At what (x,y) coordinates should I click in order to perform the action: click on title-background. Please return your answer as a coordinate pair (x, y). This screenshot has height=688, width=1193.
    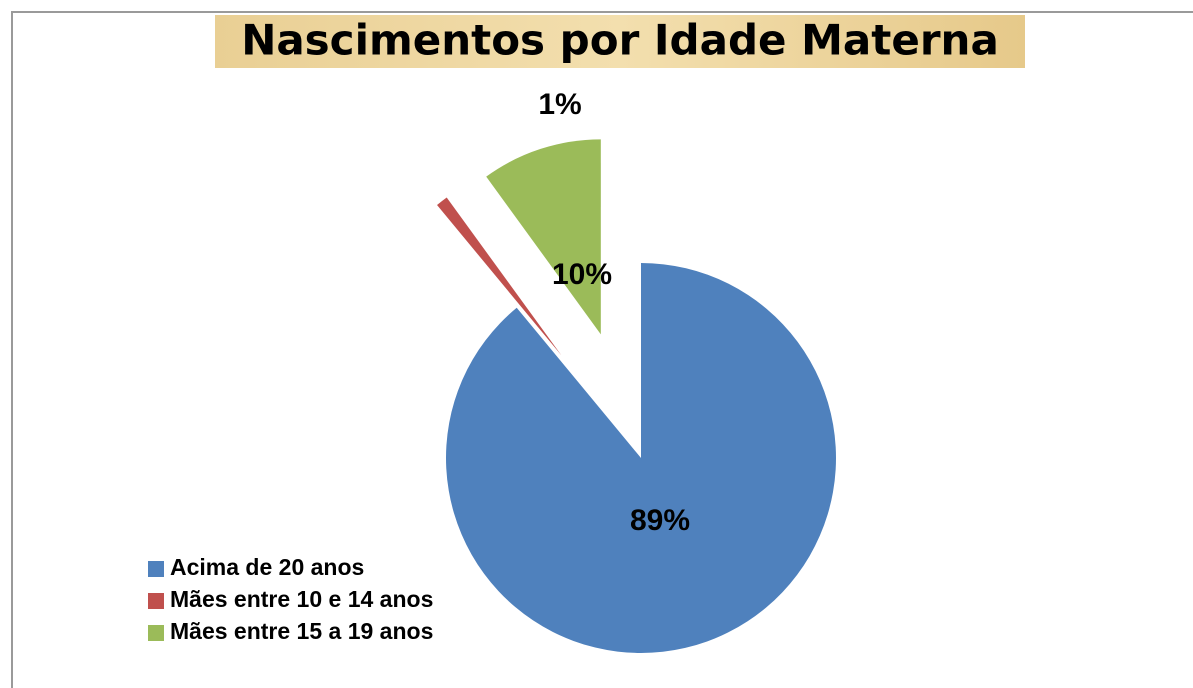
    Looking at the image, I should click on (620, 41).